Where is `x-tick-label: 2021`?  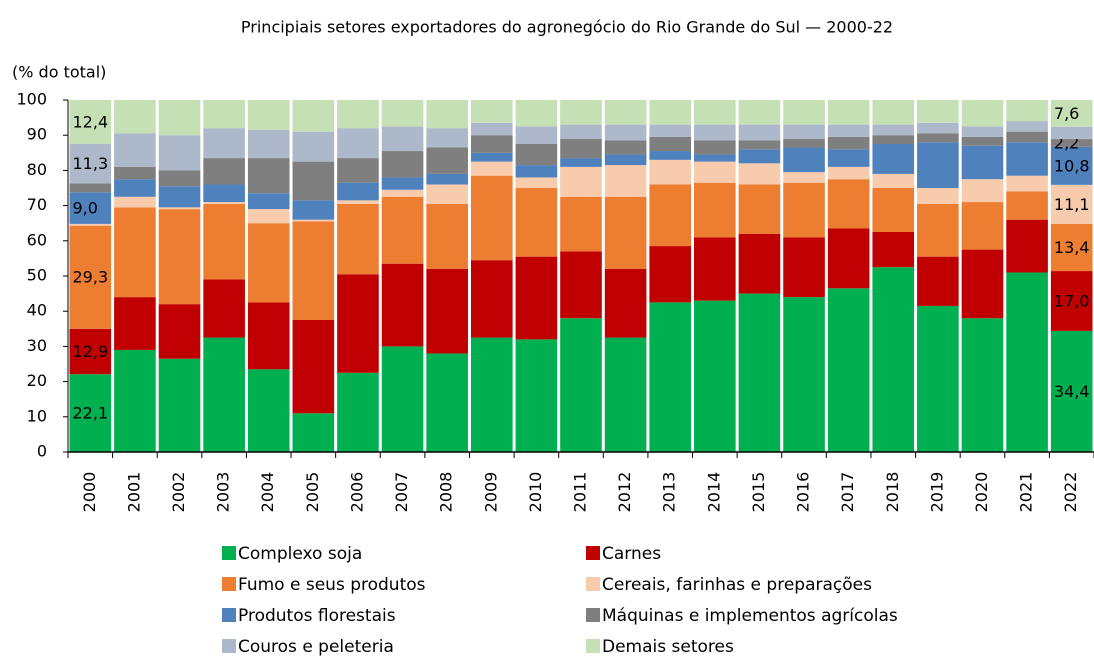
x-tick-label: 2021 is located at coordinates (1026, 492).